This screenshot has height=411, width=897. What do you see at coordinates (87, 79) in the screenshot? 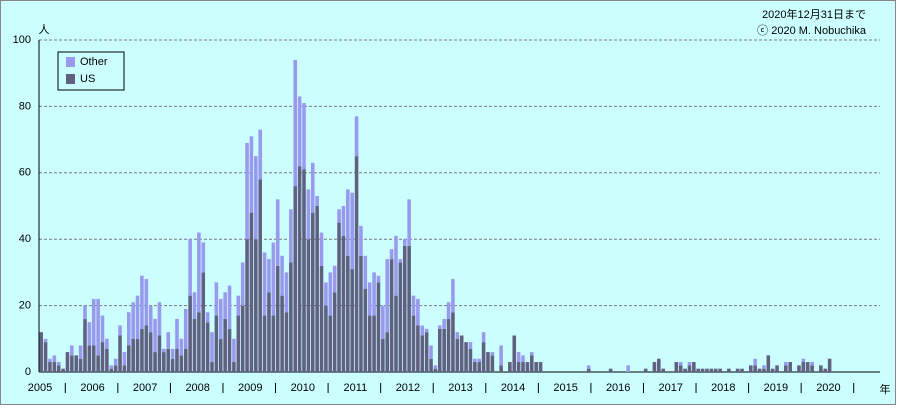
I see `legend-label: US` at bounding box center [87, 79].